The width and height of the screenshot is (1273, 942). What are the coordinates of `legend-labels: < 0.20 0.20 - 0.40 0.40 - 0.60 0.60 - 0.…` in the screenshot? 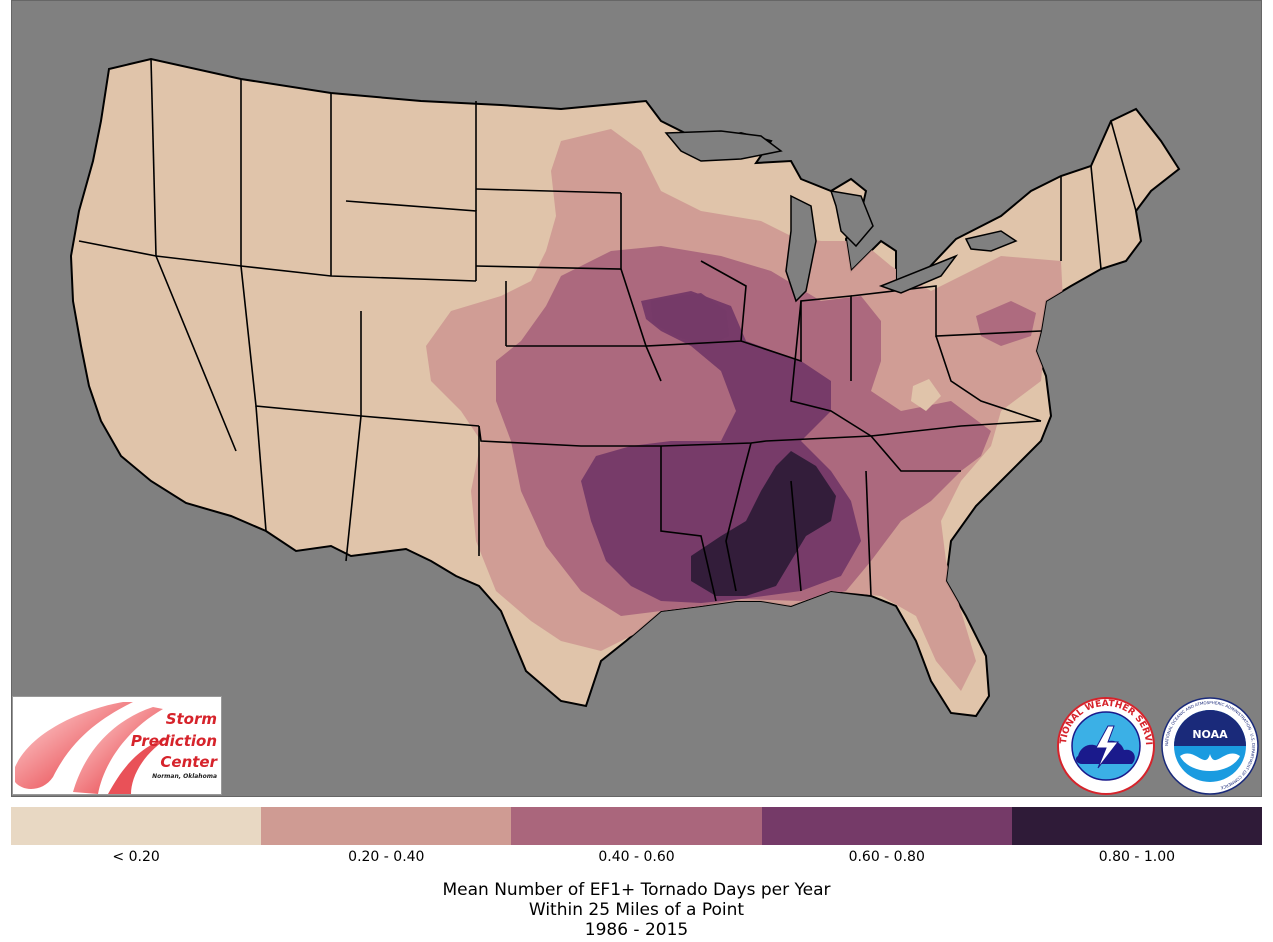 It's located at (636, 858).